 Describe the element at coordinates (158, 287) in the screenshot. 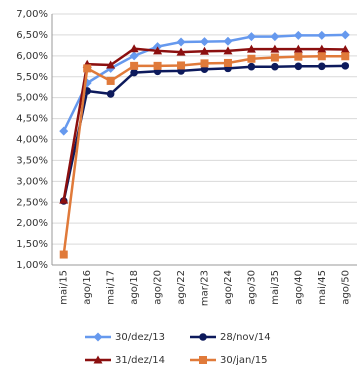

I see `x-tick-label: ago/20` at that location.